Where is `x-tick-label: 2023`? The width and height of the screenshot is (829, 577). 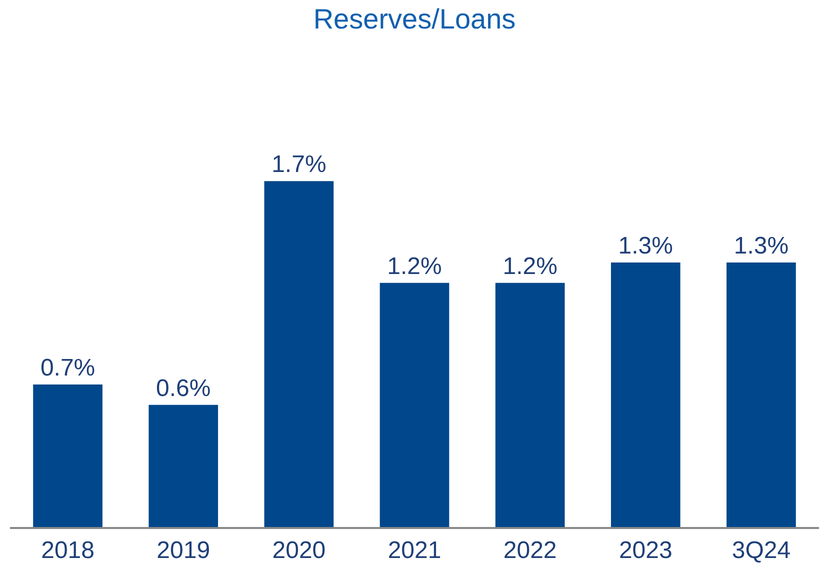
x-tick-label: 2023 is located at coordinates (645, 550).